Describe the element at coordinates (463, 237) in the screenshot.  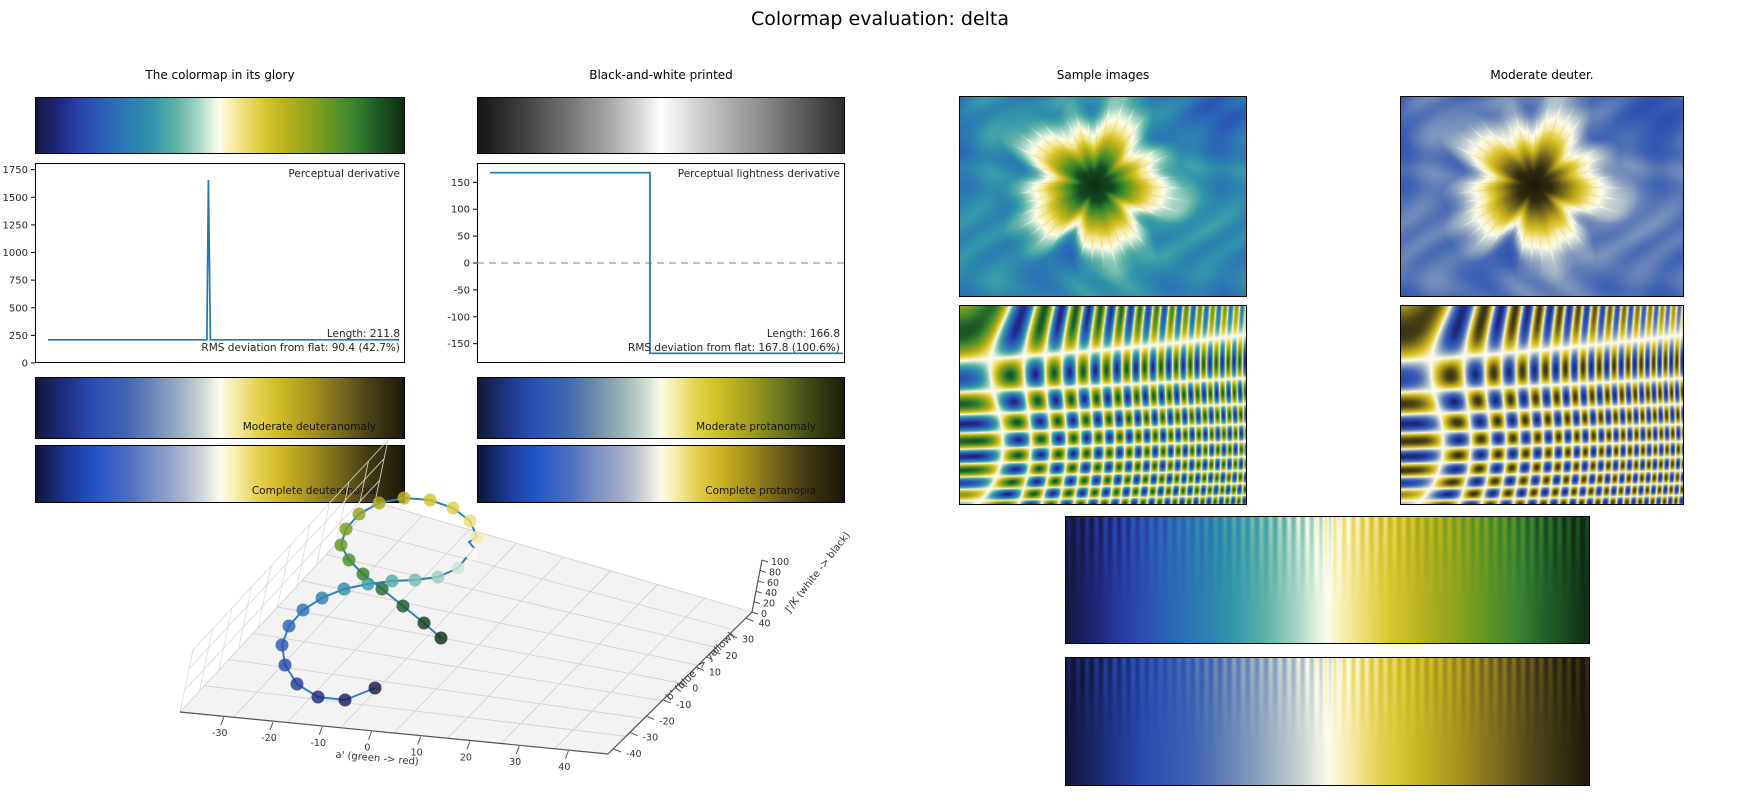
I see `tick-label: 50` at that location.